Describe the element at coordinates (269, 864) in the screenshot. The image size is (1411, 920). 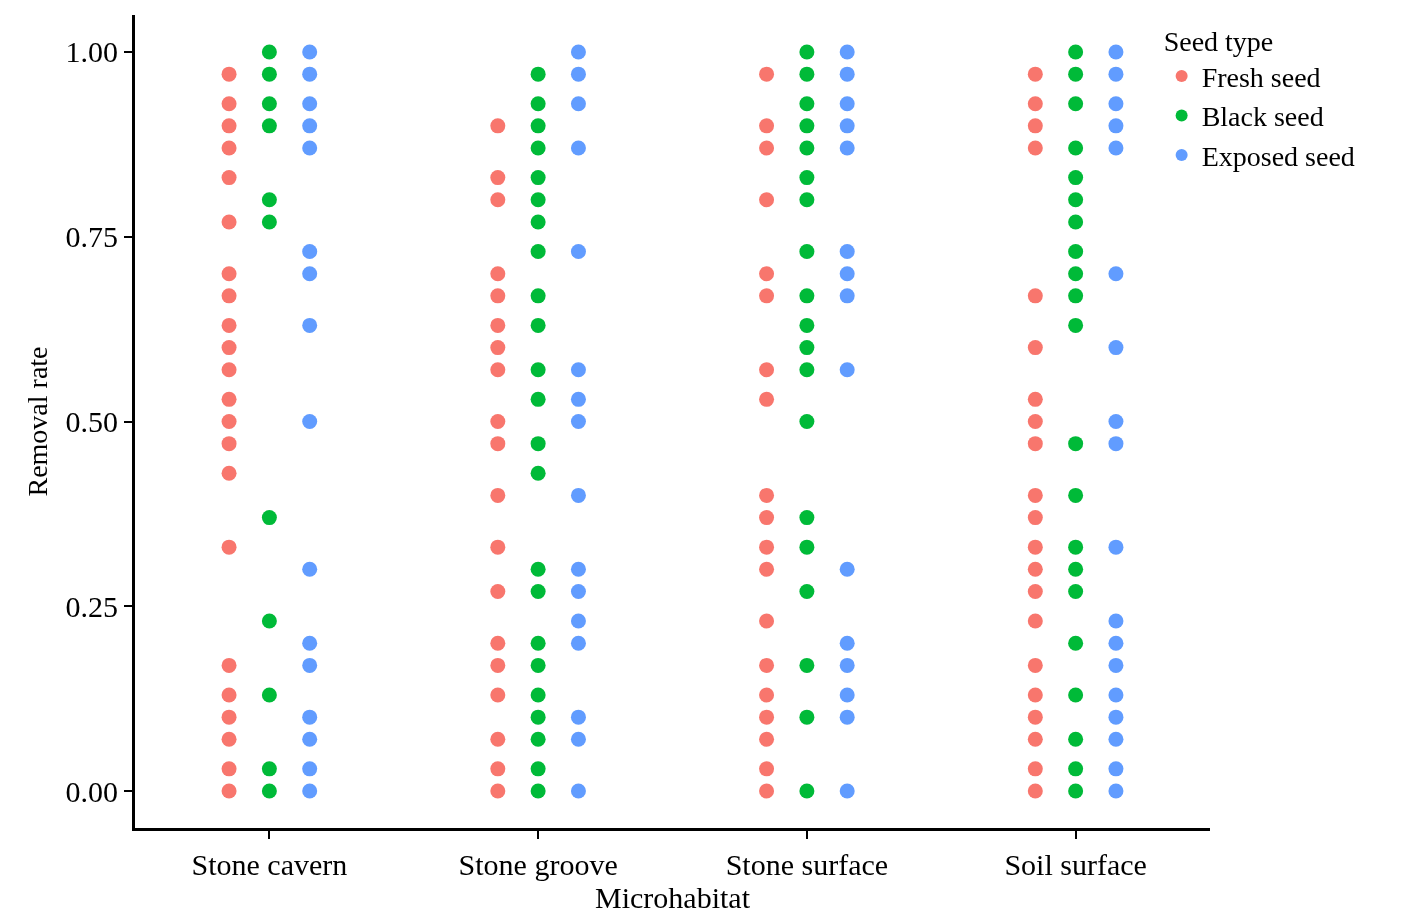
I see `x-tick-label: Stone cavern` at that location.